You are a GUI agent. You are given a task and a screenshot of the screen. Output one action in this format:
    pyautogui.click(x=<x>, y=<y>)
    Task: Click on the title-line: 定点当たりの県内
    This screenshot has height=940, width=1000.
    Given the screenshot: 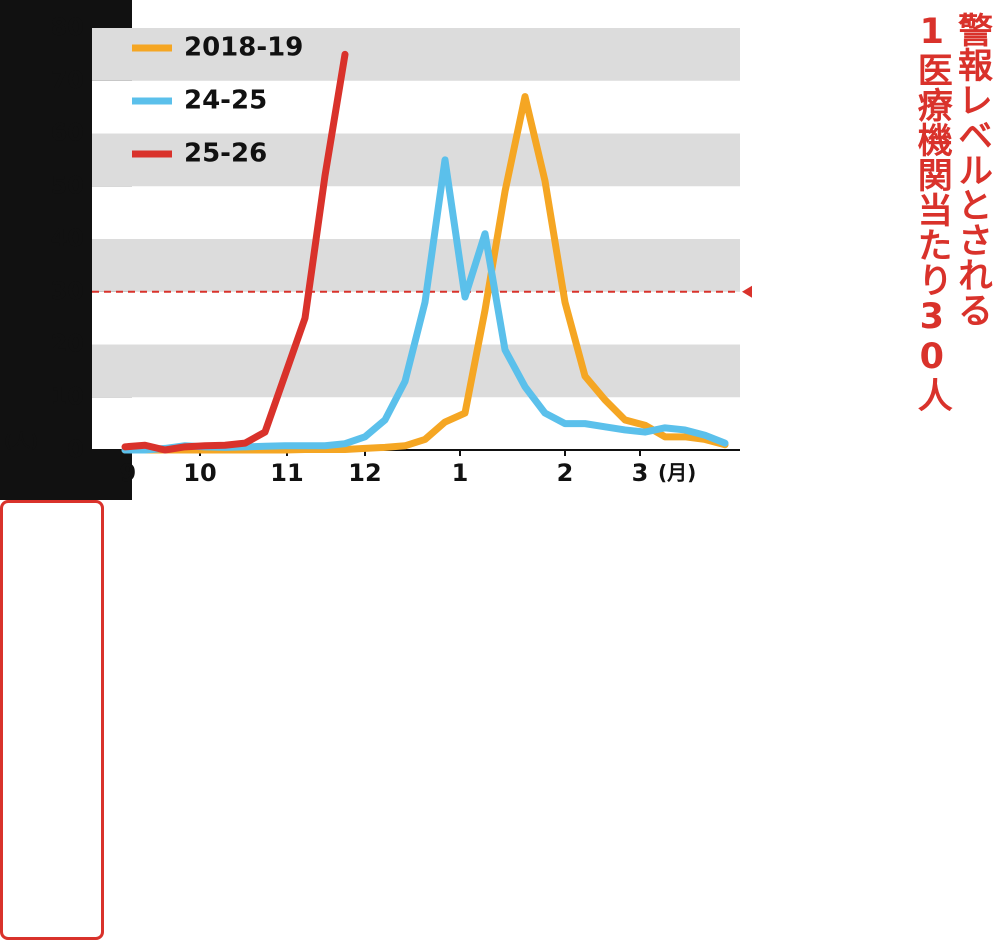 What is the action you would take?
    pyautogui.click(x=966, y=190)
    